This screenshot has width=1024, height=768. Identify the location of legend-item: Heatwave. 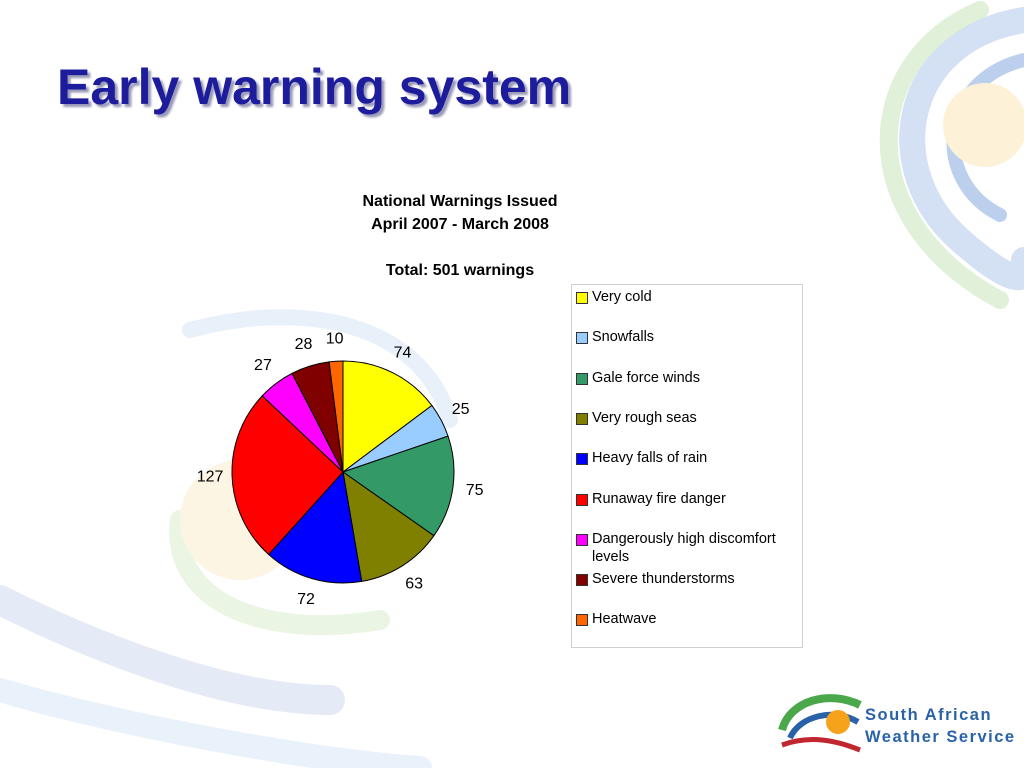
(687, 619).